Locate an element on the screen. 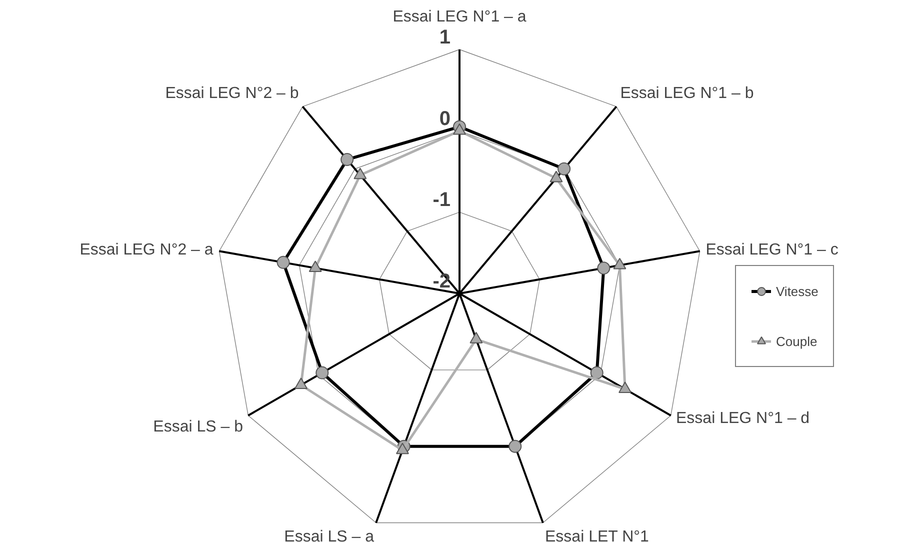 The width and height of the screenshot is (910, 542). y-tick-label: -1 is located at coordinates (441, 200).